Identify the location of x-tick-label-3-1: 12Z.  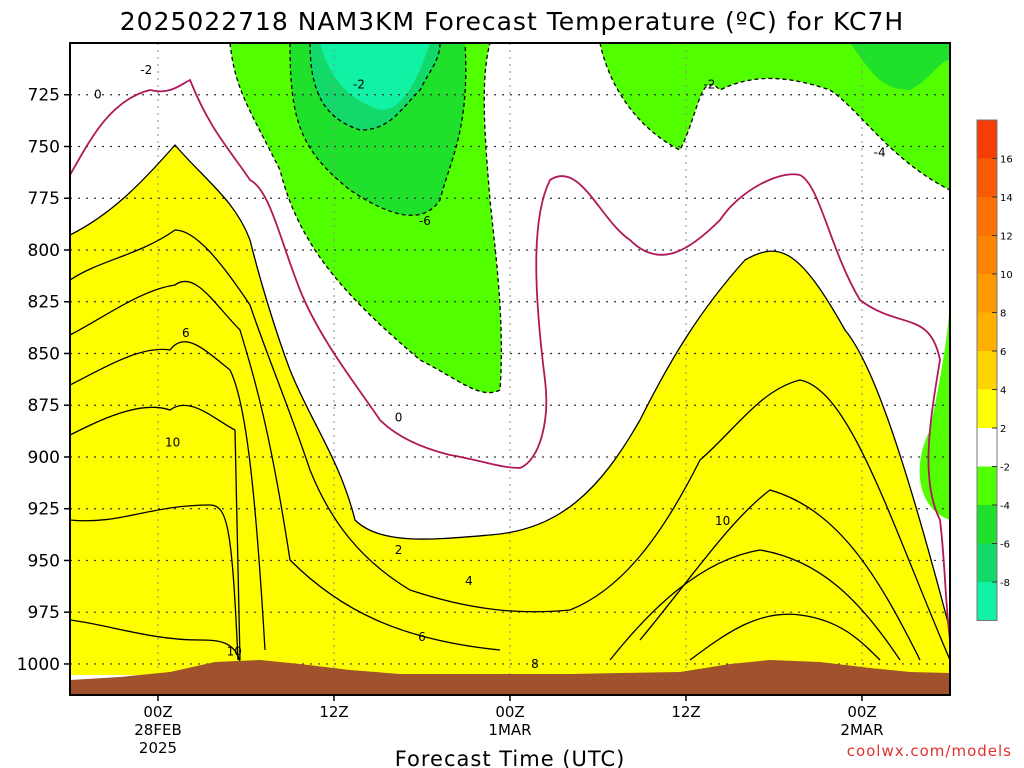
(685, 712).